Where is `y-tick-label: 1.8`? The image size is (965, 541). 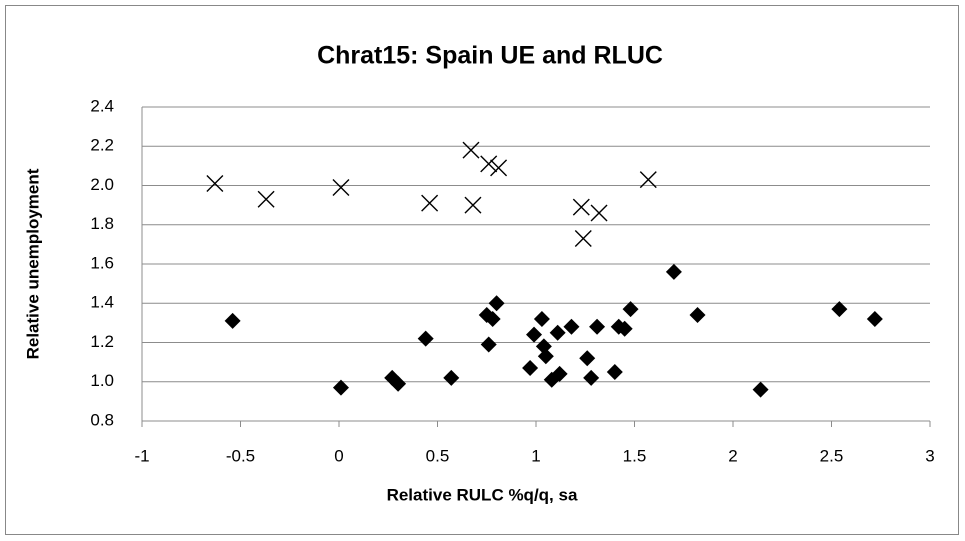
y-tick-label: 1.8 is located at coordinates (102, 223).